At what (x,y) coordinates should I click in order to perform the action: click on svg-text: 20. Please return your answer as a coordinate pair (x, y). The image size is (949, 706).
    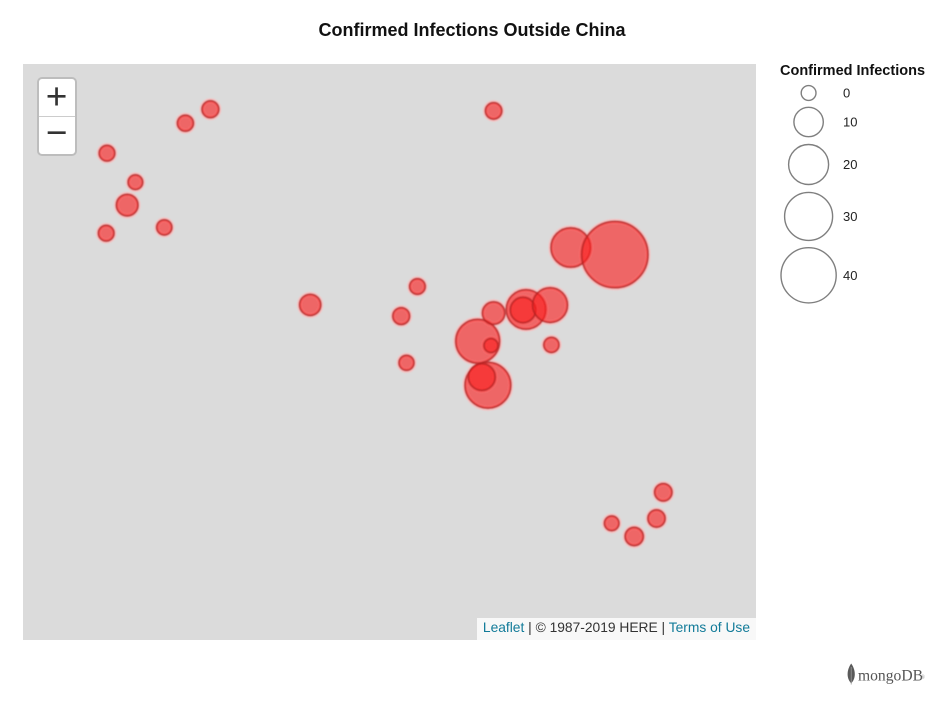
    Looking at the image, I should click on (850, 164).